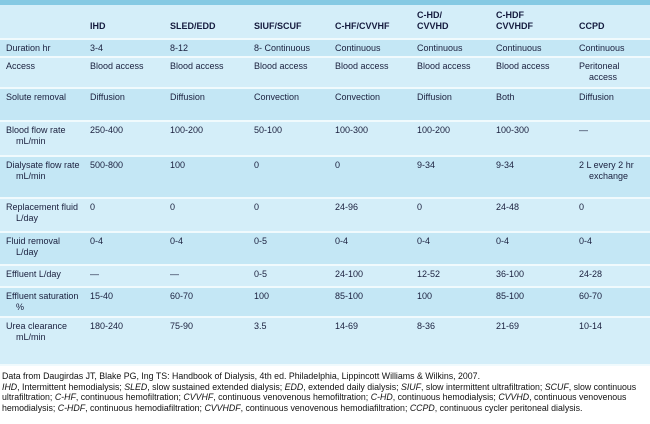 This screenshot has width=650, height=424. I want to click on table-cell: 250-400, so click(124, 139).